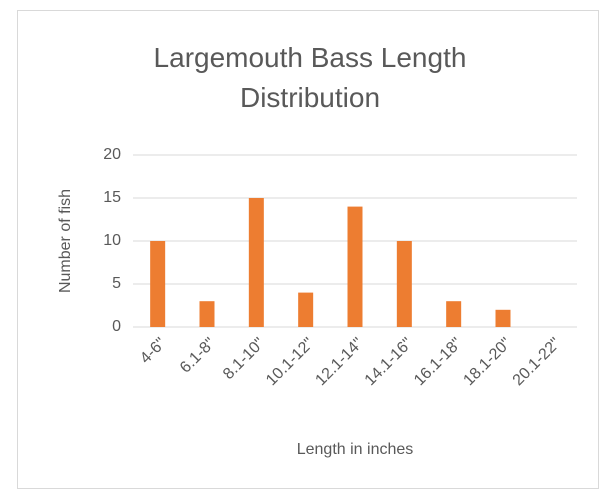  I want to click on y-tick-label: 10, so click(112, 240).